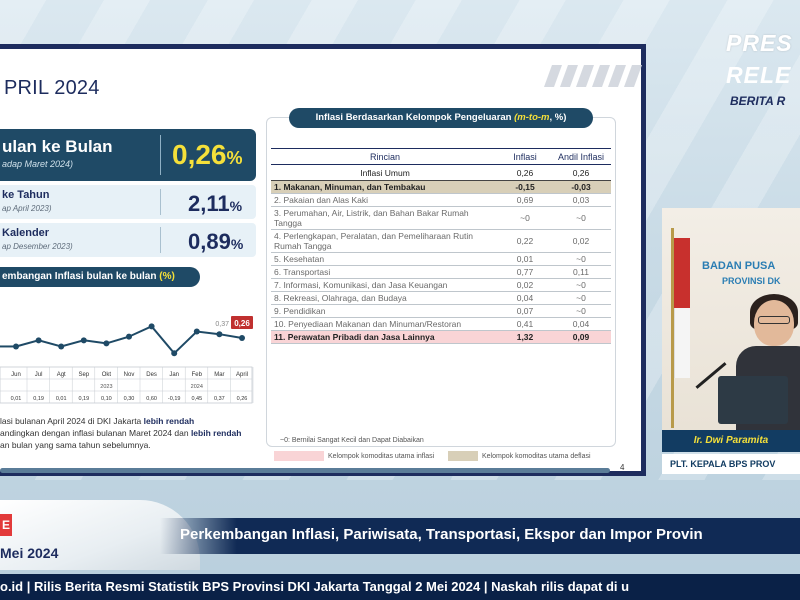  Describe the element at coordinates (222, 324) in the screenshot. I see `point-label-mar: 0,37` at that location.